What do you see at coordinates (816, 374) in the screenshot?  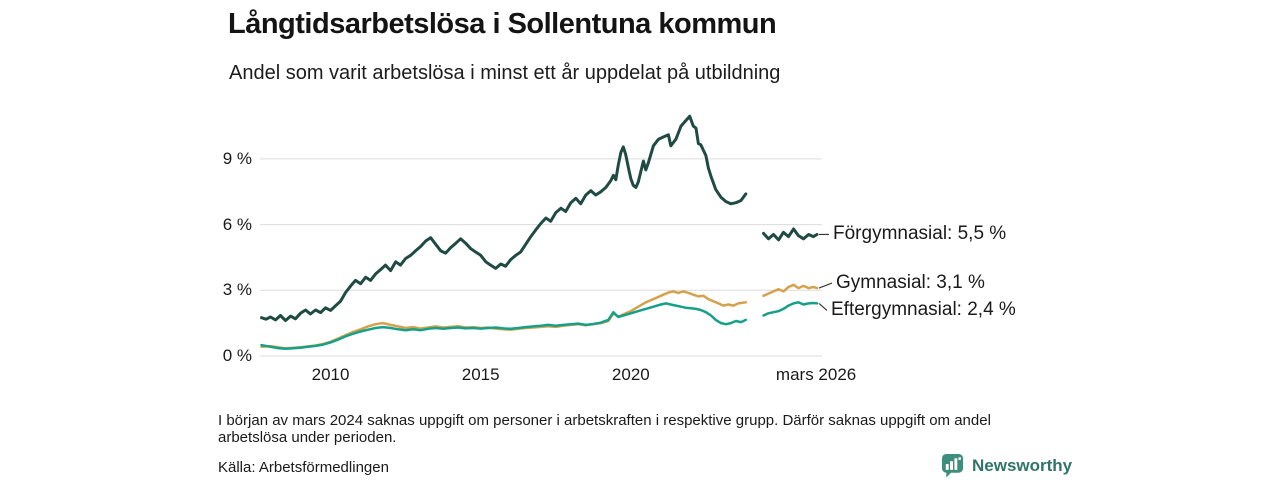 I see `x-tick-label: mars 2026` at bounding box center [816, 374].